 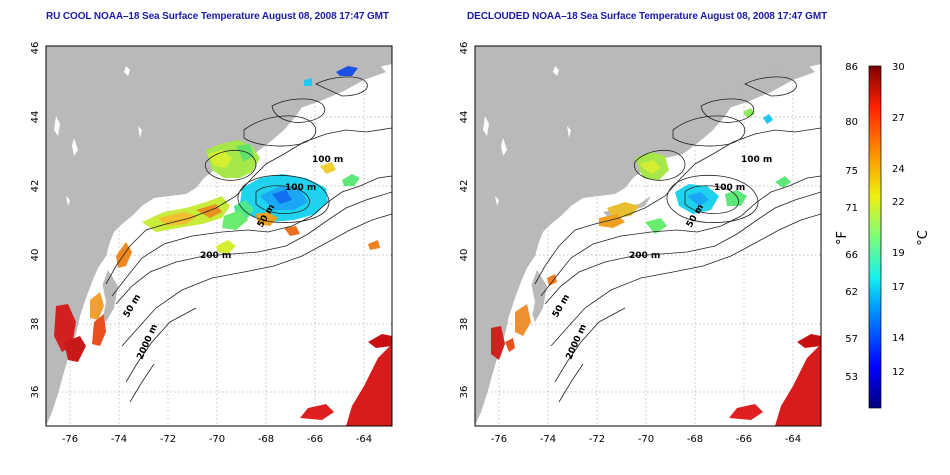 What do you see at coordinates (898, 169) in the screenshot?
I see `c-tick-label: 24` at bounding box center [898, 169].